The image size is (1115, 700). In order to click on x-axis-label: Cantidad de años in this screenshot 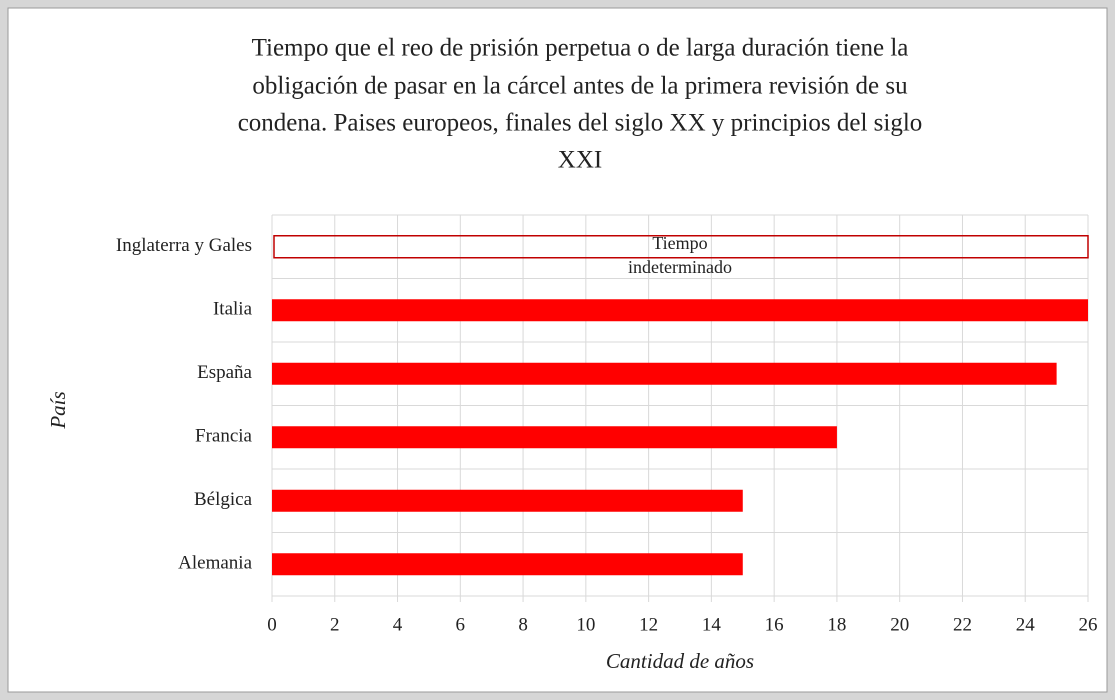, I will do `click(680, 661)`.